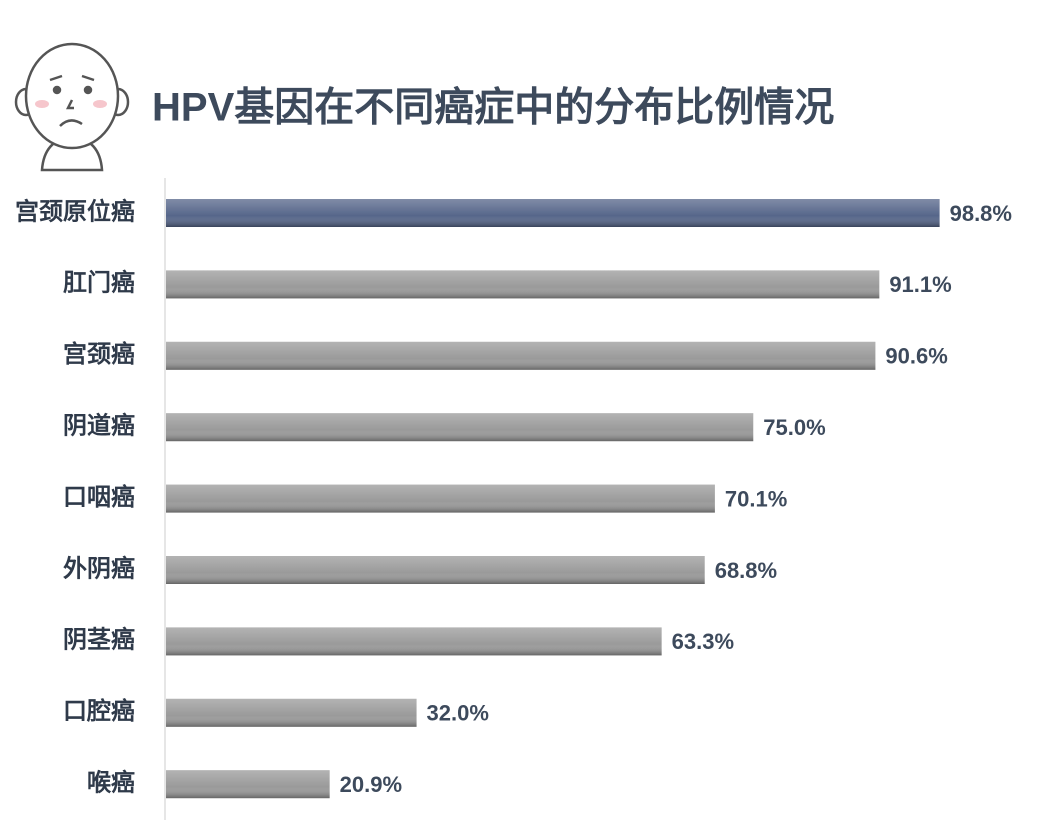 The image size is (1053, 834). What do you see at coordinates (458, 713) in the screenshot?
I see `value-label: 32.0%` at bounding box center [458, 713].